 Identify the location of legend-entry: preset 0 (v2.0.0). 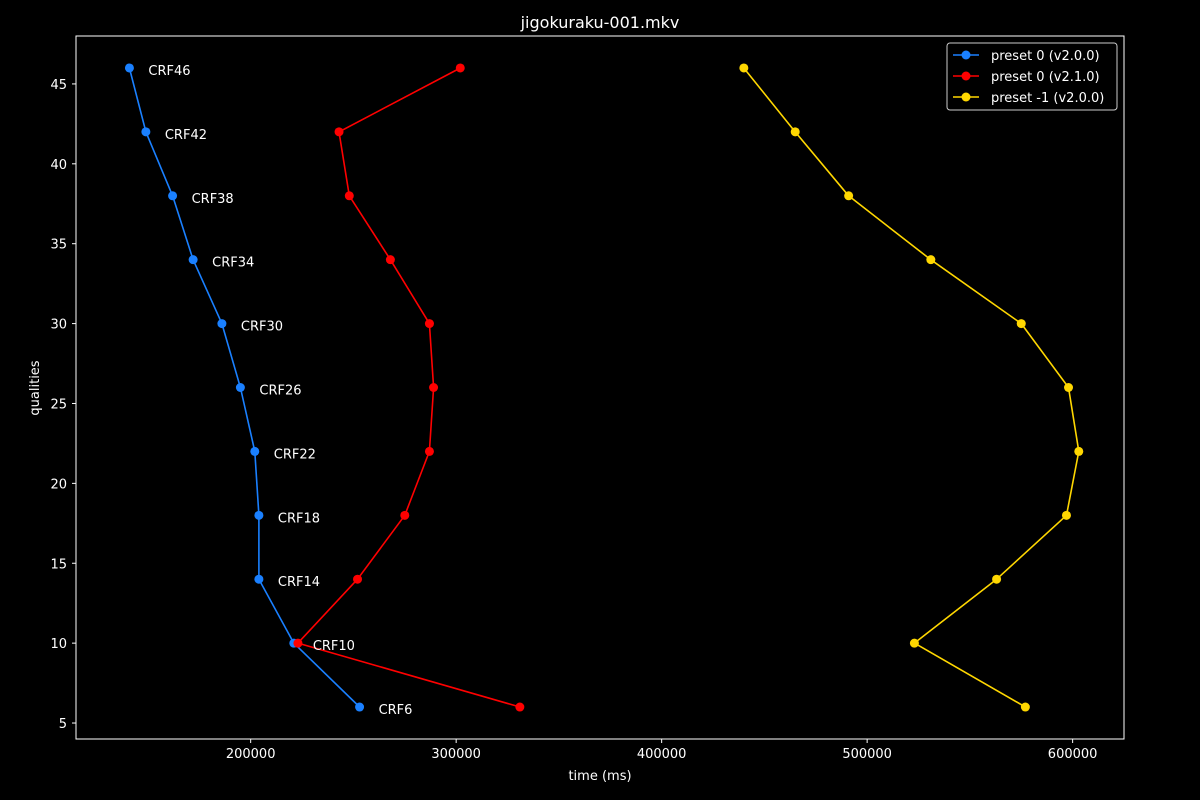
(1026, 56).